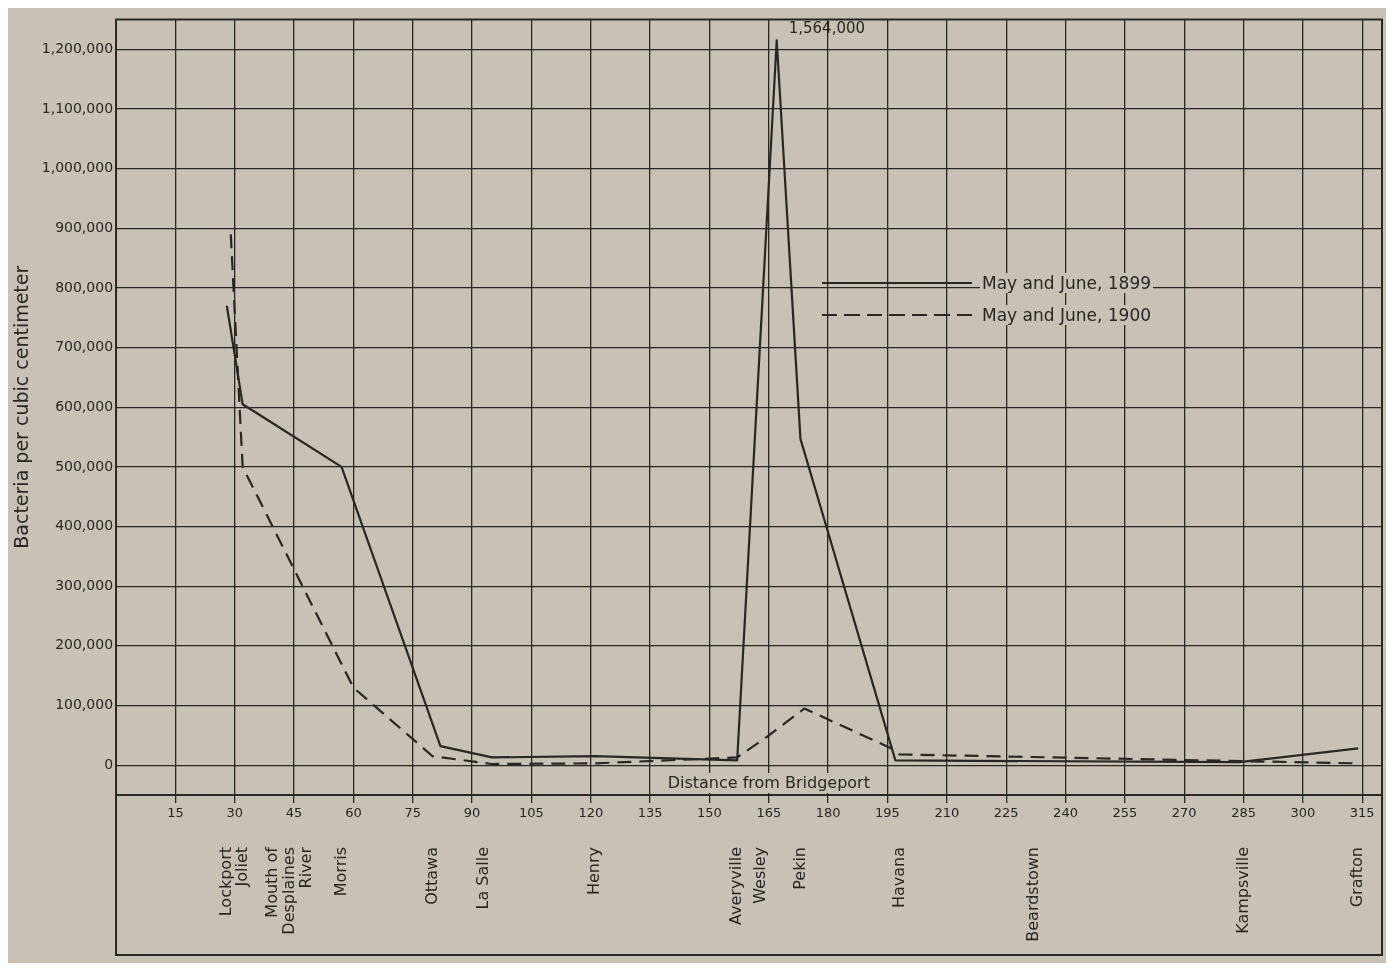  I want to click on y-tick-label: 1,200,000, so click(77, 47).